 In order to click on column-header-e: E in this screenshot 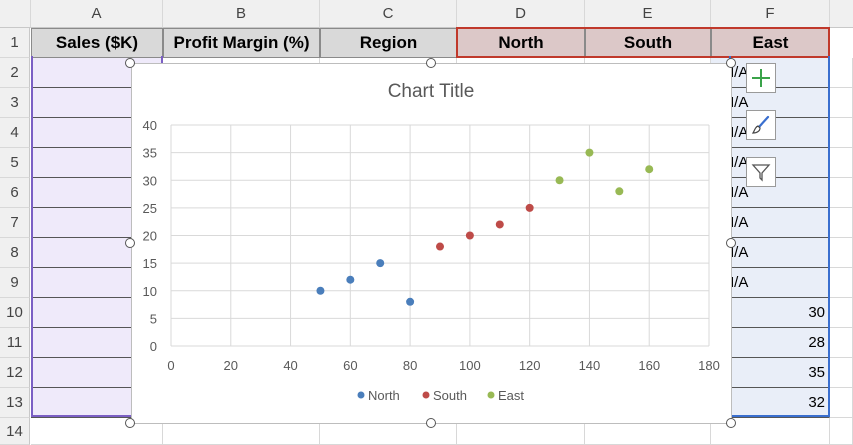, I will do `click(648, 14)`.